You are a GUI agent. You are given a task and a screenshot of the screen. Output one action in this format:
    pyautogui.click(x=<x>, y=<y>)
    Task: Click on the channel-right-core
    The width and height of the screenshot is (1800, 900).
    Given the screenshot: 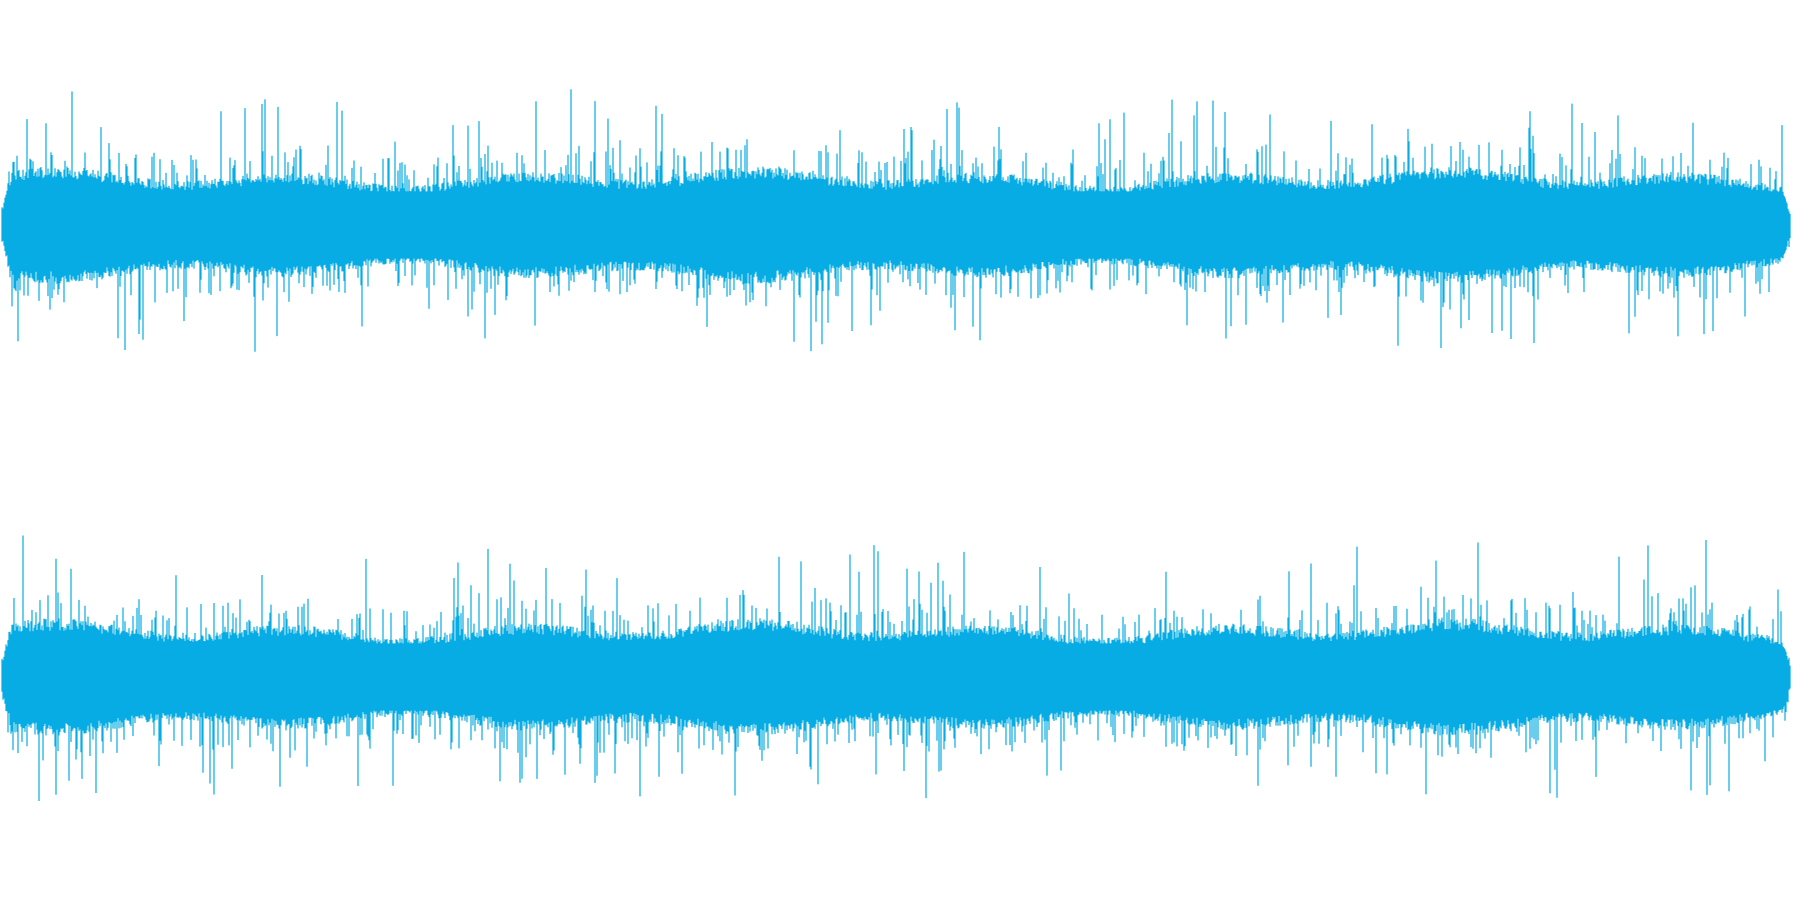 What is the action you would take?
    pyautogui.click(x=896, y=677)
    